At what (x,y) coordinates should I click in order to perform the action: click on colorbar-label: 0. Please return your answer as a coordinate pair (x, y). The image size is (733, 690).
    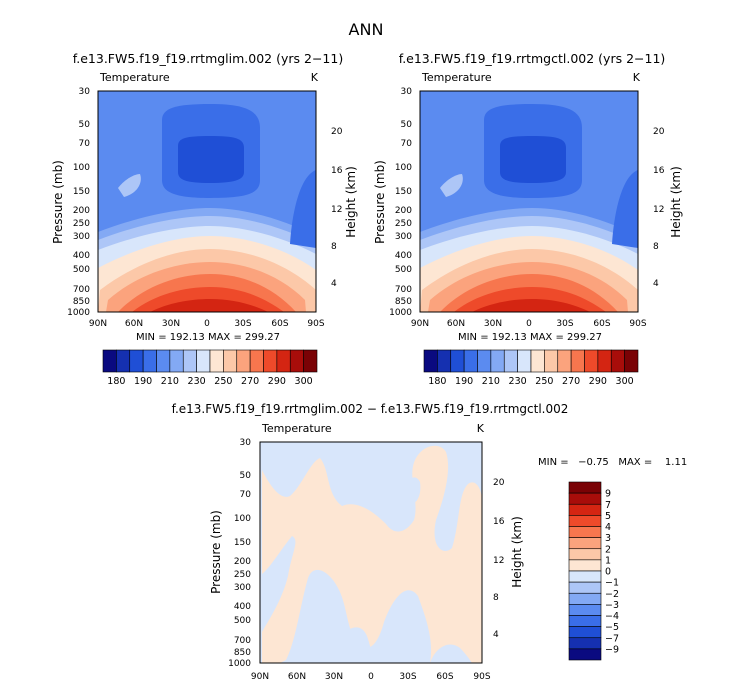
    Looking at the image, I should click on (608, 572).